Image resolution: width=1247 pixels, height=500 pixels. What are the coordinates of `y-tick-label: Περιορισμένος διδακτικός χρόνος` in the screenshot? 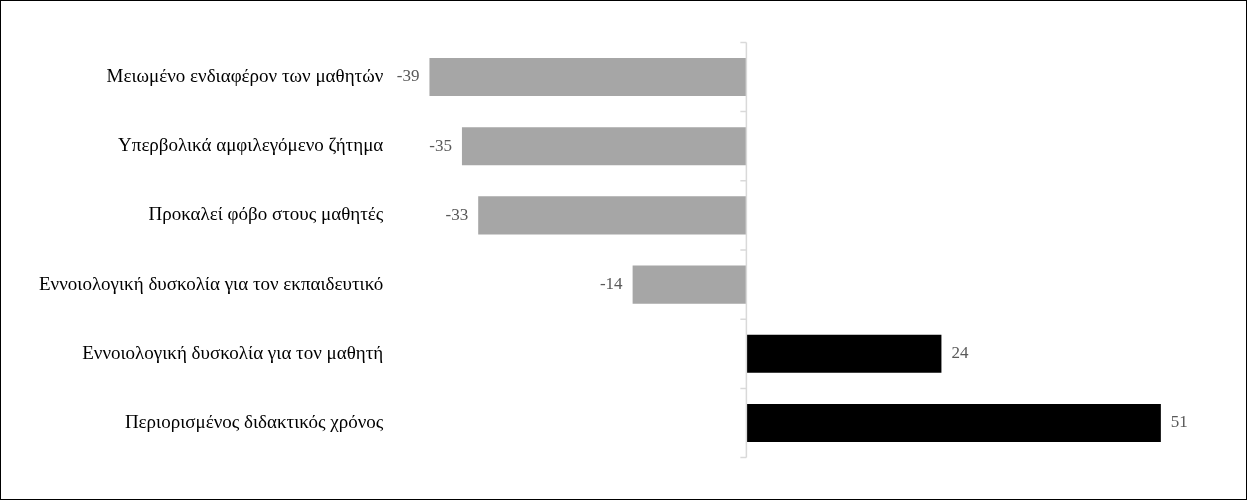 It's located at (254, 421).